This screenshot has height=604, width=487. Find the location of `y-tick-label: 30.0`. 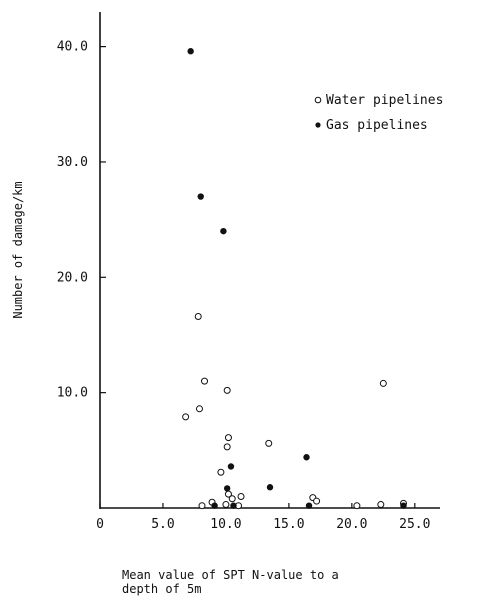

y-tick-label: 30.0 is located at coordinates (72, 162).